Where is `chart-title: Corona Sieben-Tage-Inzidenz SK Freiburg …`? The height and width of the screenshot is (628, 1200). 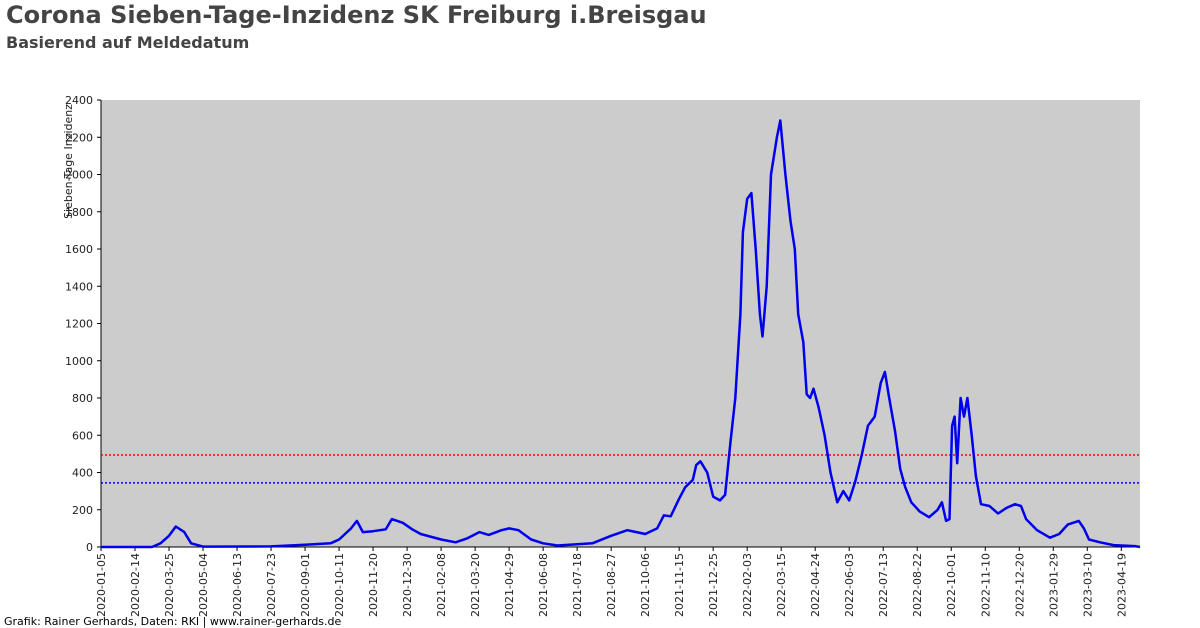 chart-title: Corona Sieben-Tage-Inzidenz SK Freiburg … is located at coordinates (356, 15).